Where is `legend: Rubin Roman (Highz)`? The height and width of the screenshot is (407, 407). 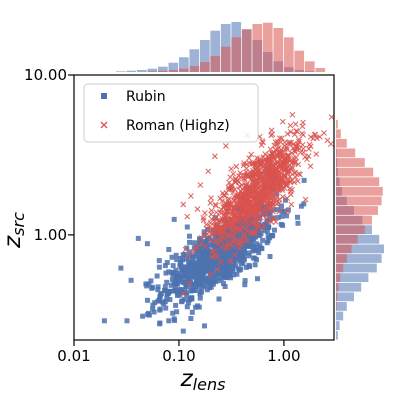 legend: Rubin Roman (Highz) is located at coordinates (171, 113).